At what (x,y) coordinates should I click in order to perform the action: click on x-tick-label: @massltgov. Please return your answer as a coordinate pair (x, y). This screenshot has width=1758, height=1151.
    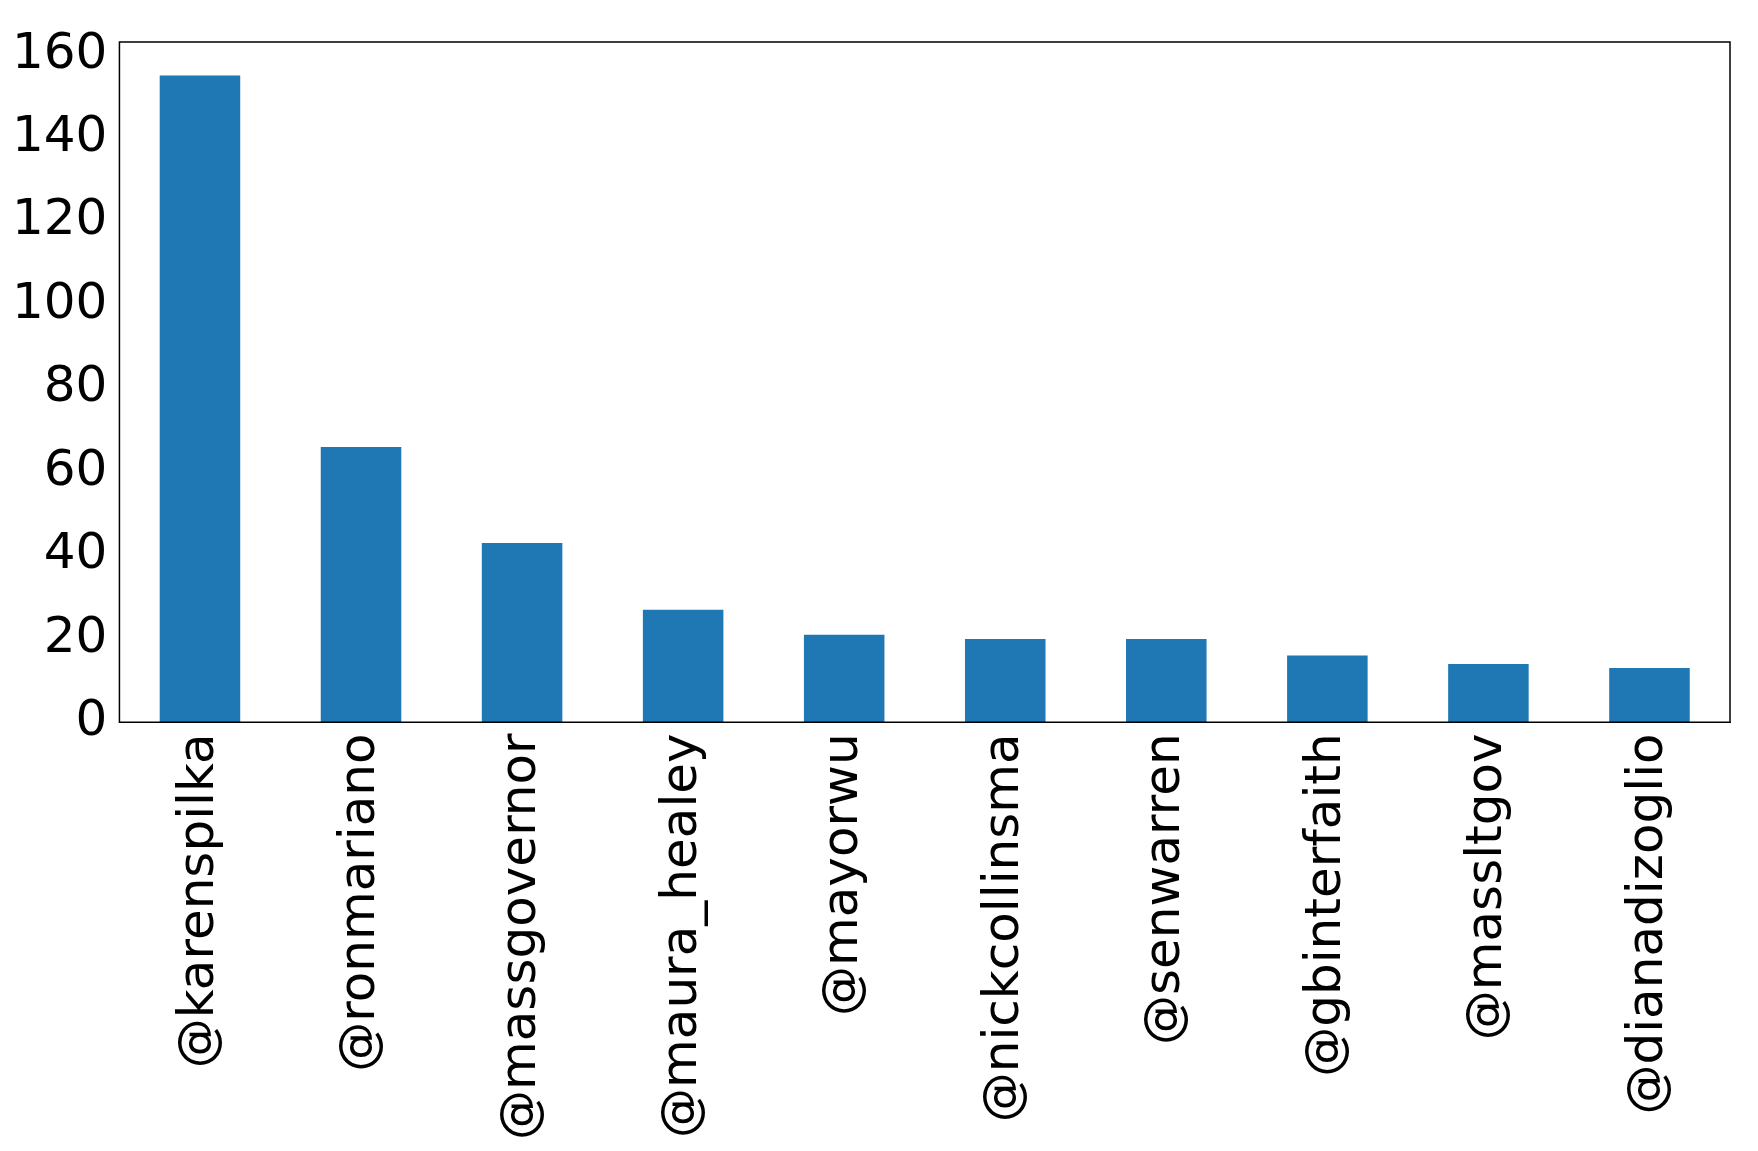
    Looking at the image, I should click on (1484, 887).